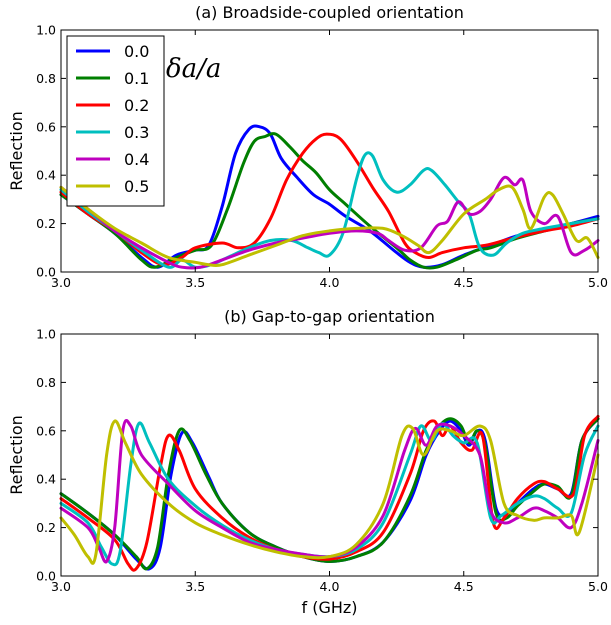 The image size is (611, 625). I want to click on panel-a-ytick-label: 0.0, so click(46, 272).